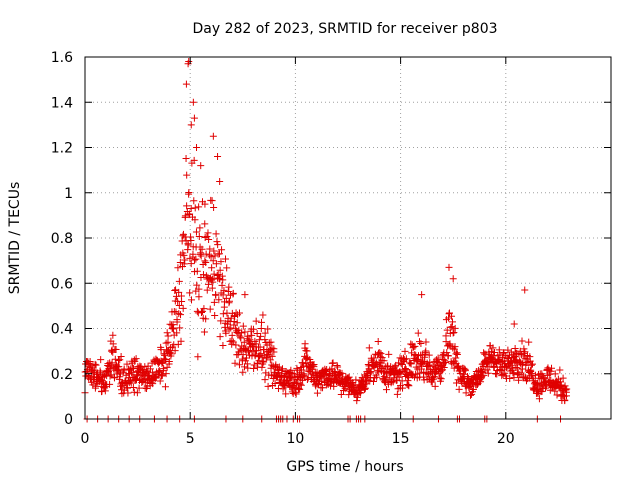  Describe the element at coordinates (62, 239) in the screenshot. I see `y-tick-label: 0.8` at that location.